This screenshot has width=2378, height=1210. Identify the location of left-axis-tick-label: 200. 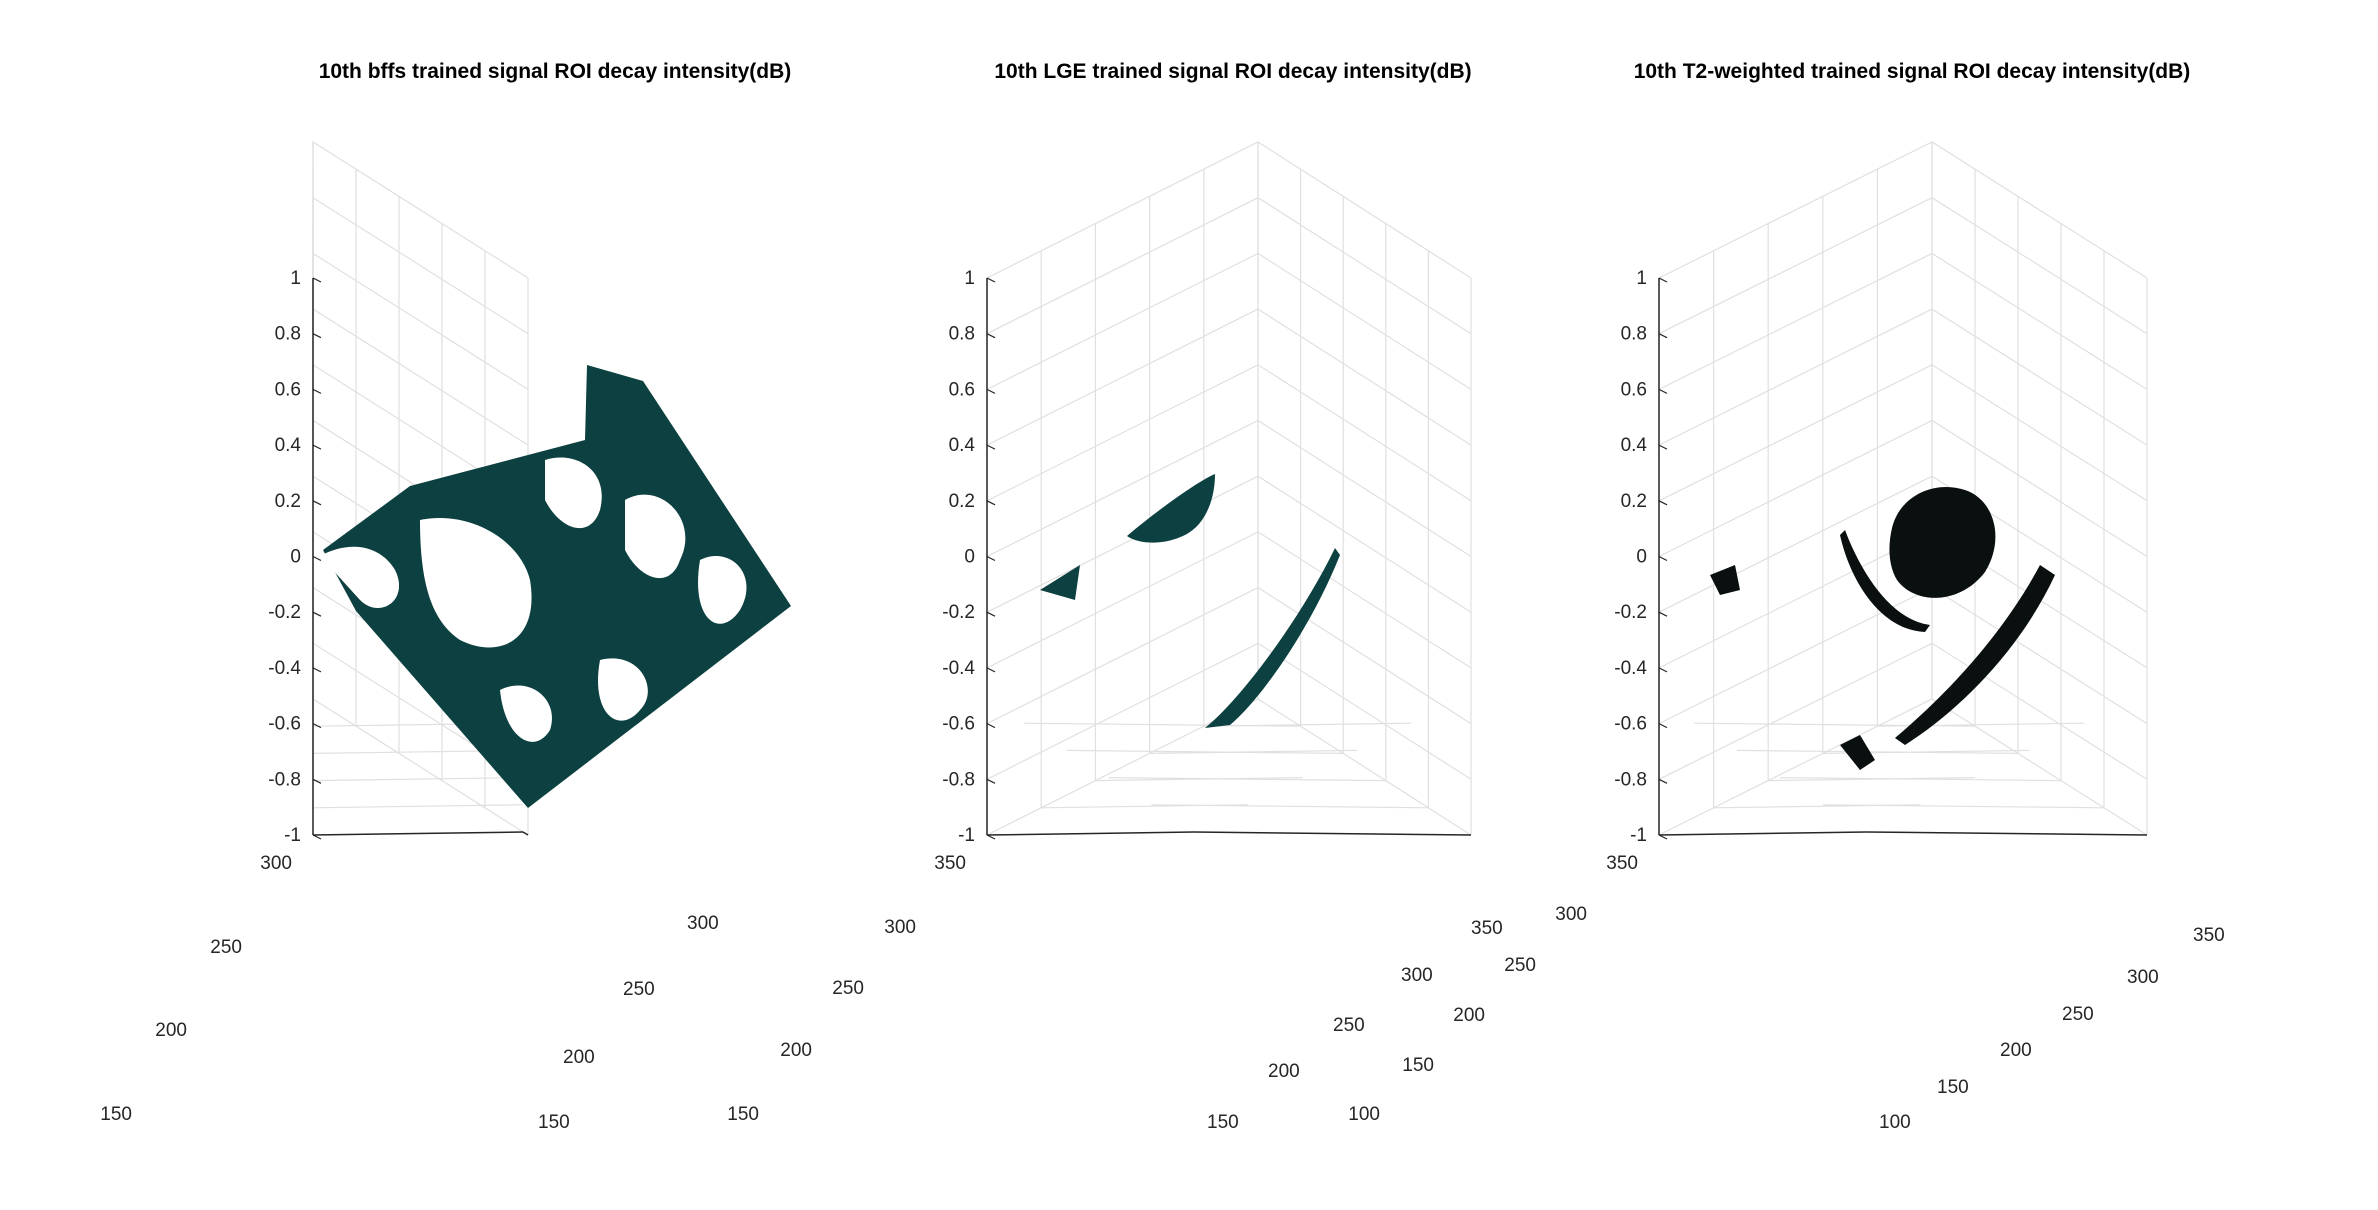
(796, 1050).